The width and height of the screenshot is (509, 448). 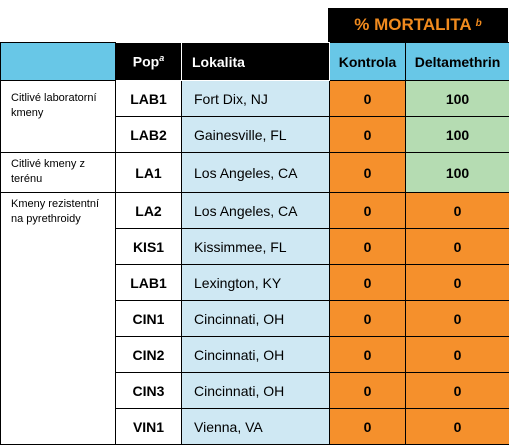 I want to click on header-group-blank, so click(x=58, y=61).